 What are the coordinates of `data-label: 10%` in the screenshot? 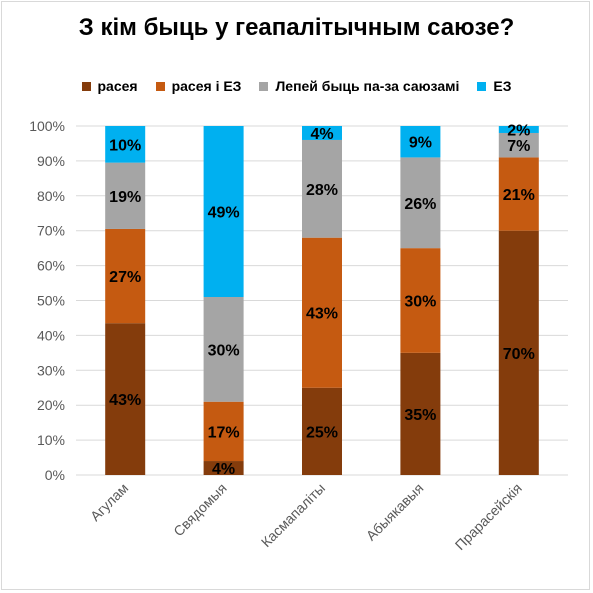 It's located at (125, 145).